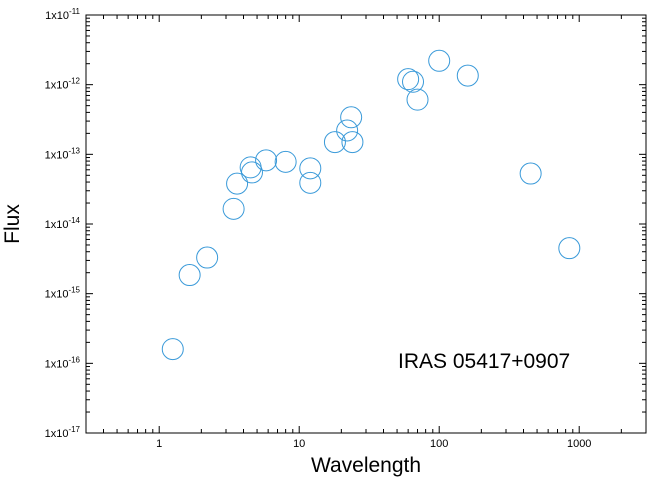 This screenshot has width=654, height=478. Describe the element at coordinates (159, 444) in the screenshot. I see `x-tick-label: 1` at that location.